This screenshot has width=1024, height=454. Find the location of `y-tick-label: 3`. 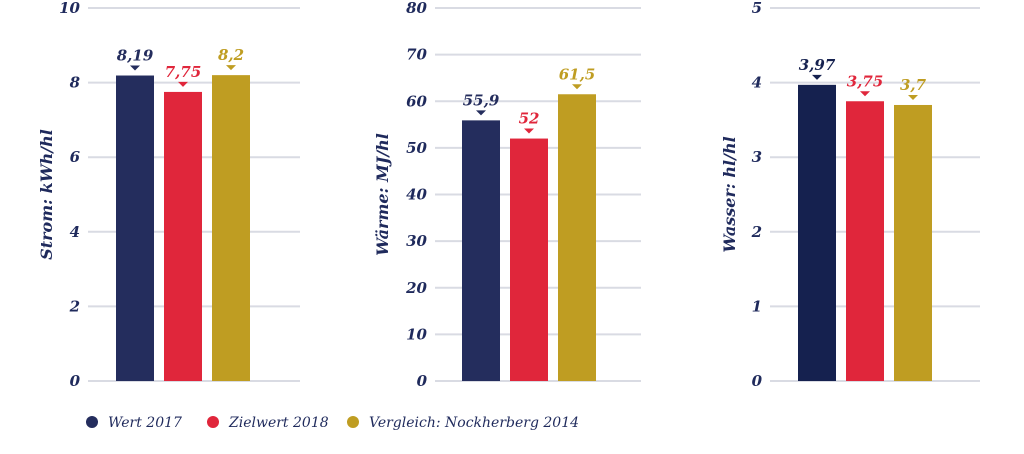

y-tick-label: 3 is located at coordinates (757, 157).